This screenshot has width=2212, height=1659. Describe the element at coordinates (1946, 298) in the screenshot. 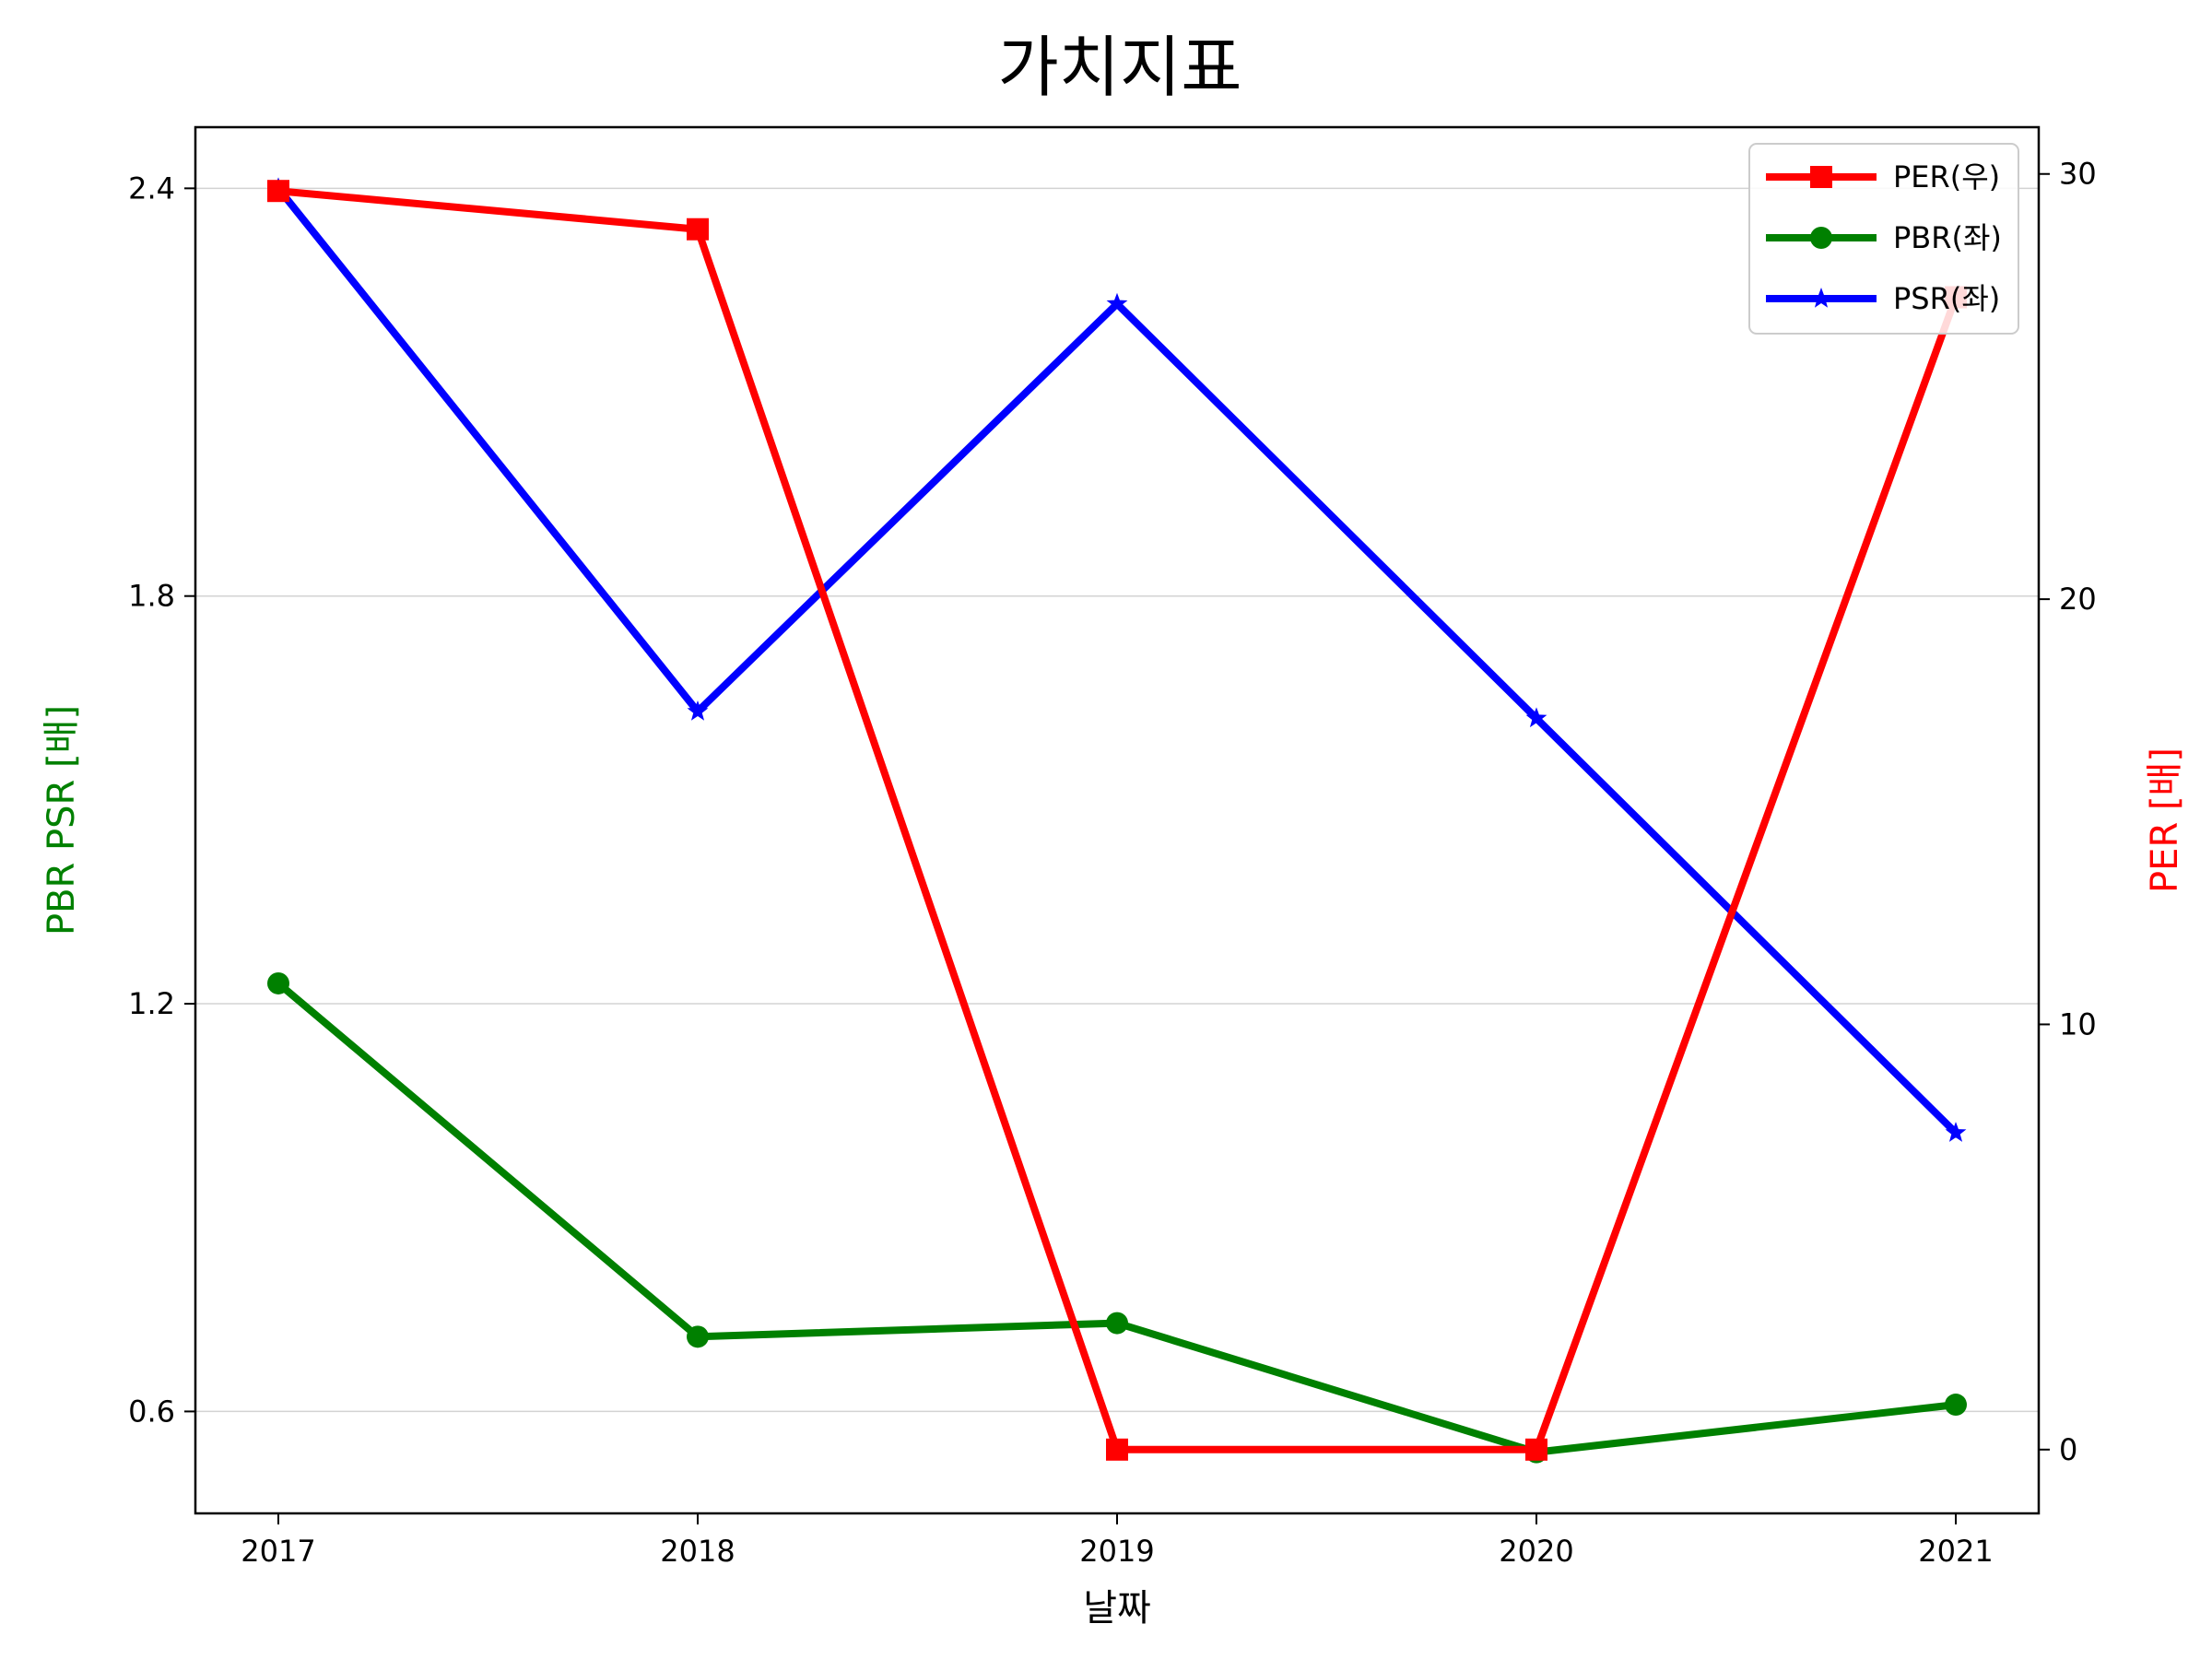

I see `legend-label: PSR(좌)` at that location.